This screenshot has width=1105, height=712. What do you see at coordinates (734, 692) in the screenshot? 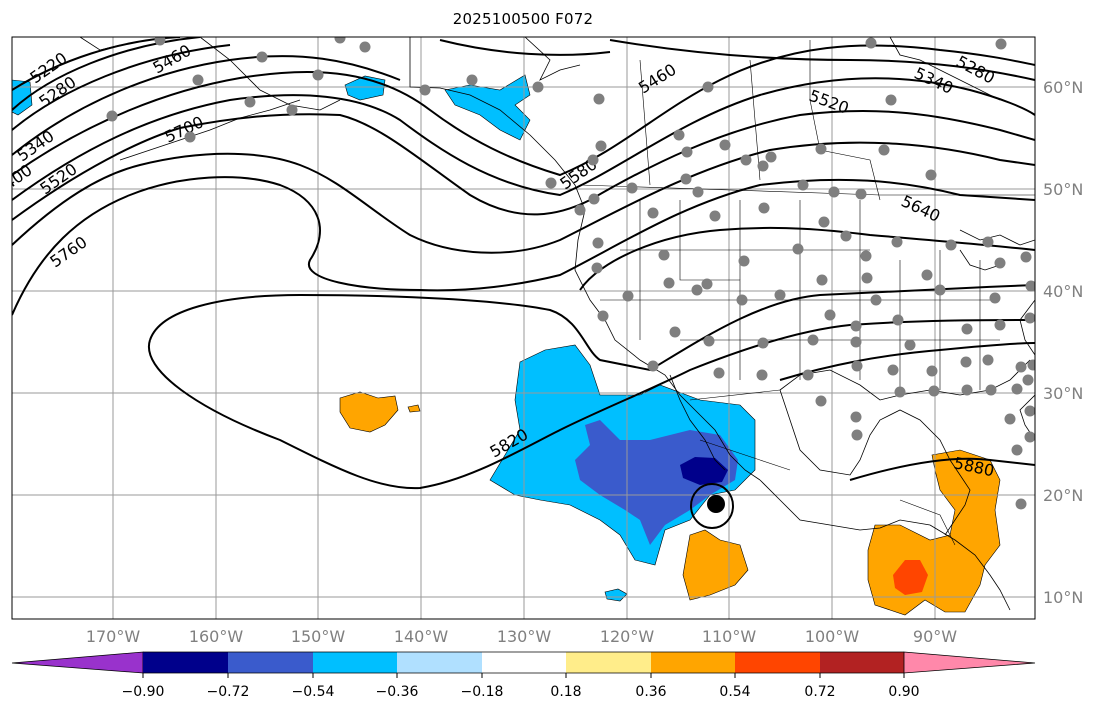
I see `colorbar-tick-label: 0.54` at bounding box center [734, 692].